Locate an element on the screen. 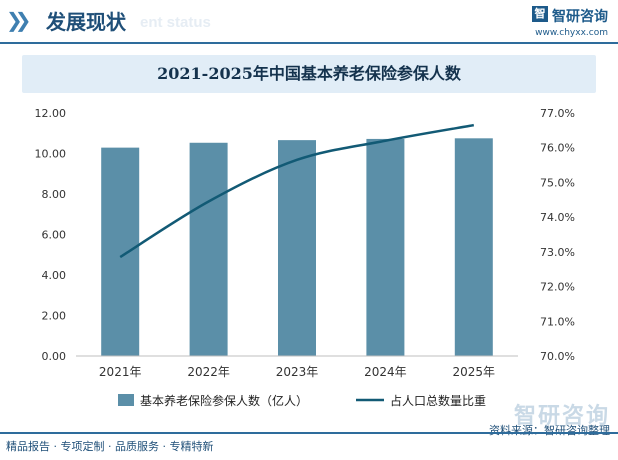 The image size is (618, 460). brand-name: 智智研咨询 is located at coordinates (570, 16).